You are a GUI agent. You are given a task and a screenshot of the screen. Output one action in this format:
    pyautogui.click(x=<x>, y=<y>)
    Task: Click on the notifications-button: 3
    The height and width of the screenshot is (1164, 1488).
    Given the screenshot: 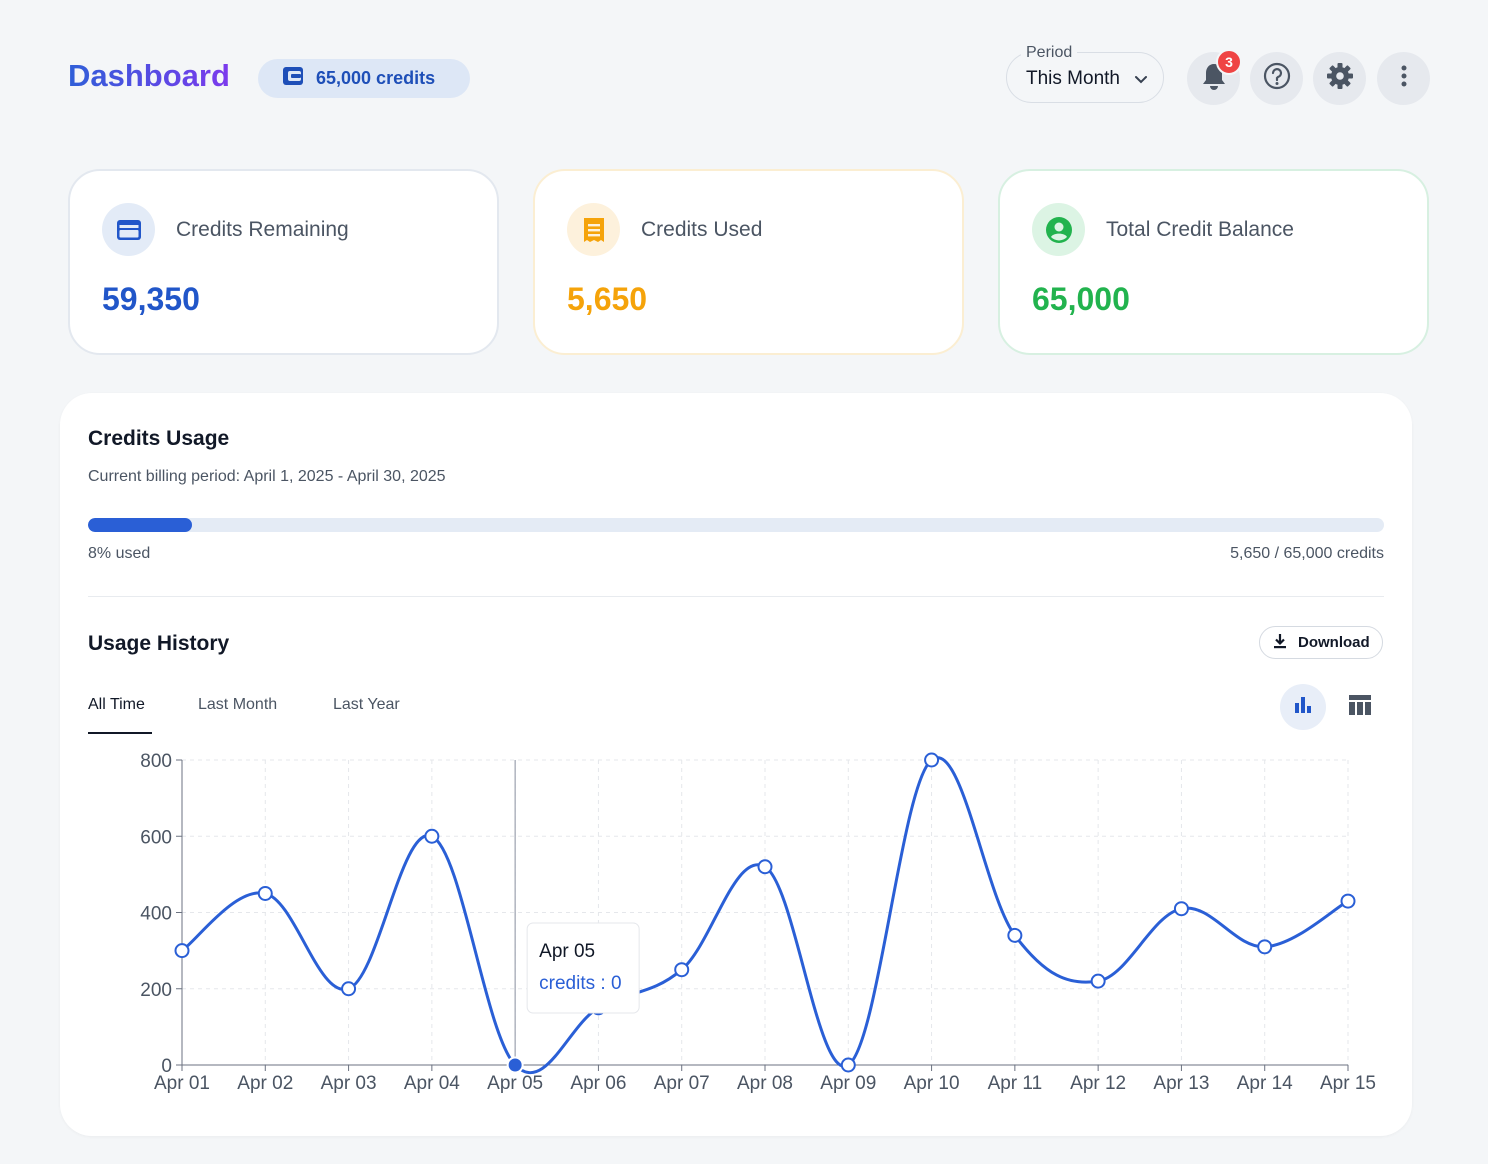 What is the action you would take?
    pyautogui.click(x=1214, y=77)
    